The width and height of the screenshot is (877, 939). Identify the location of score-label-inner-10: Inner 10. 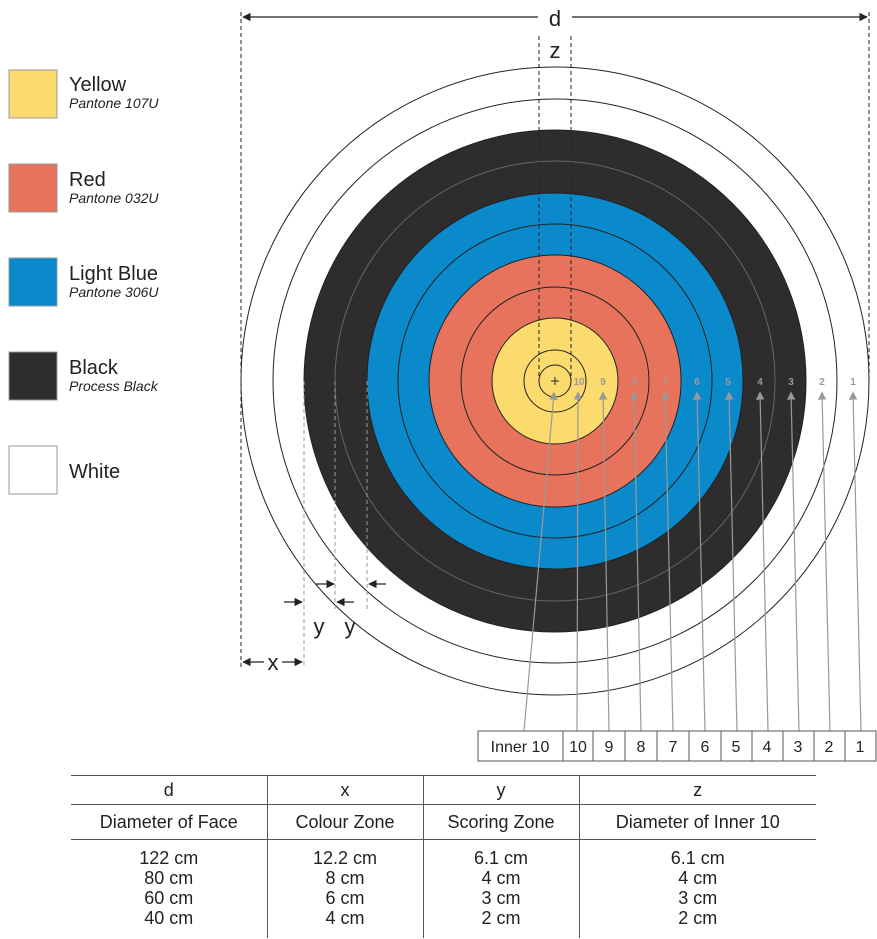
(520, 747).